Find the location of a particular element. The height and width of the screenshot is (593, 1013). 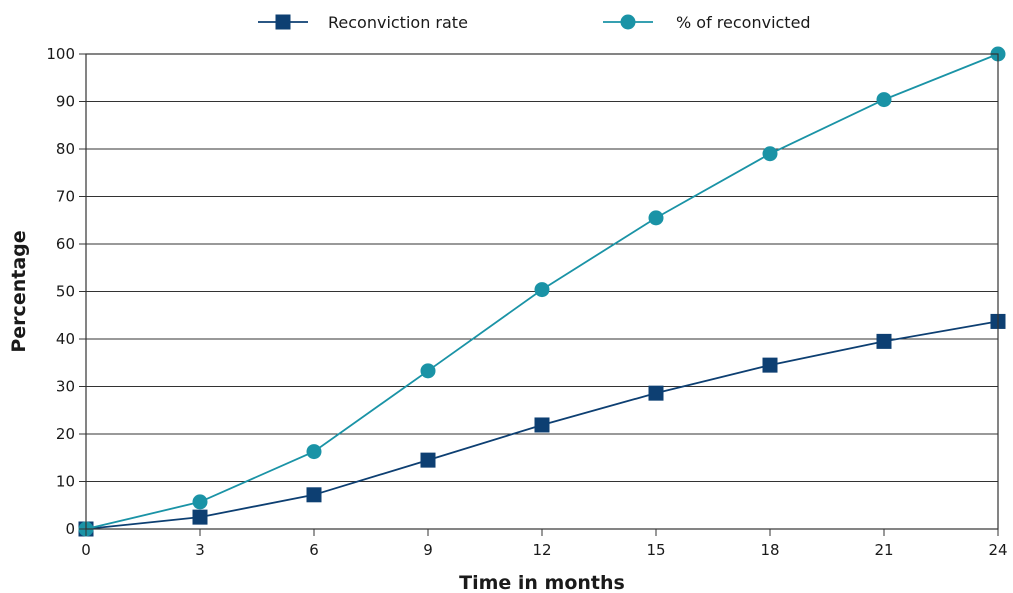

y-tick-label: 80 is located at coordinates (65, 149).